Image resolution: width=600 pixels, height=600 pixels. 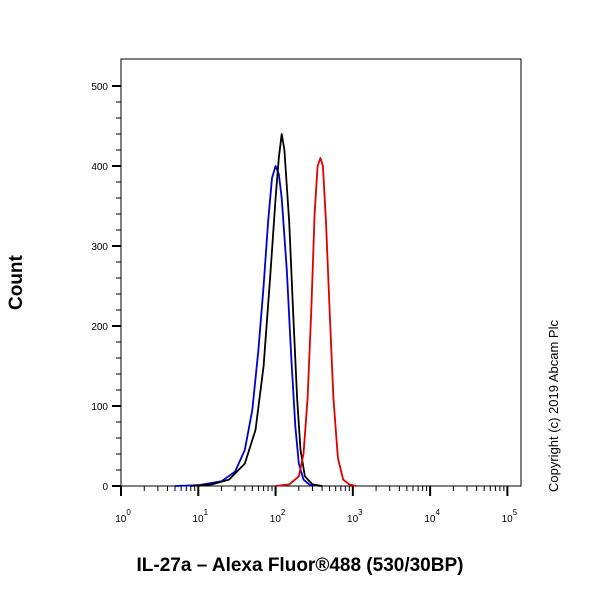 I want to click on y-tick-label: 300, so click(x=99, y=247).